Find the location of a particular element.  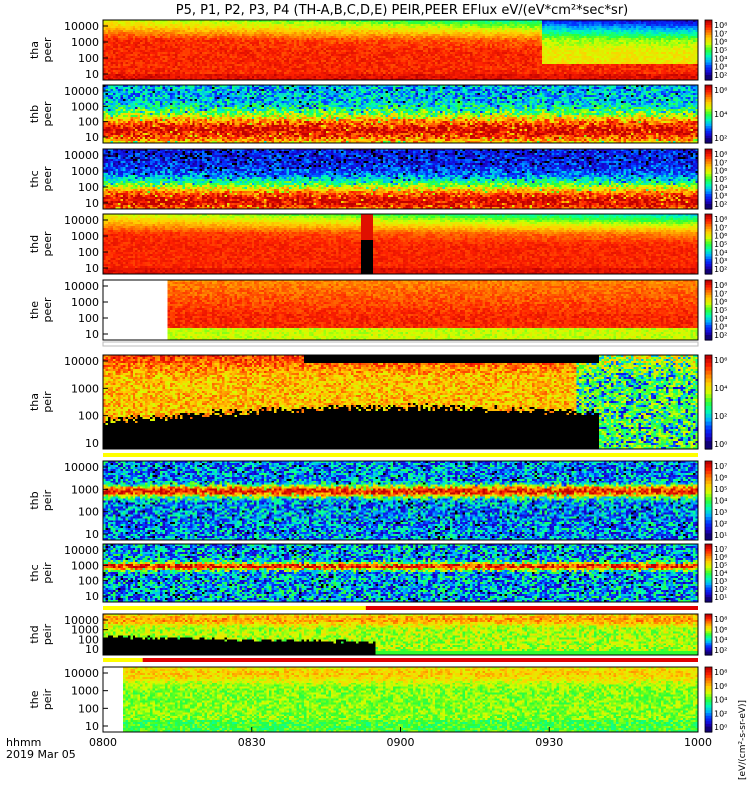

spectrogram-thd_peer is located at coordinates (400, 244).